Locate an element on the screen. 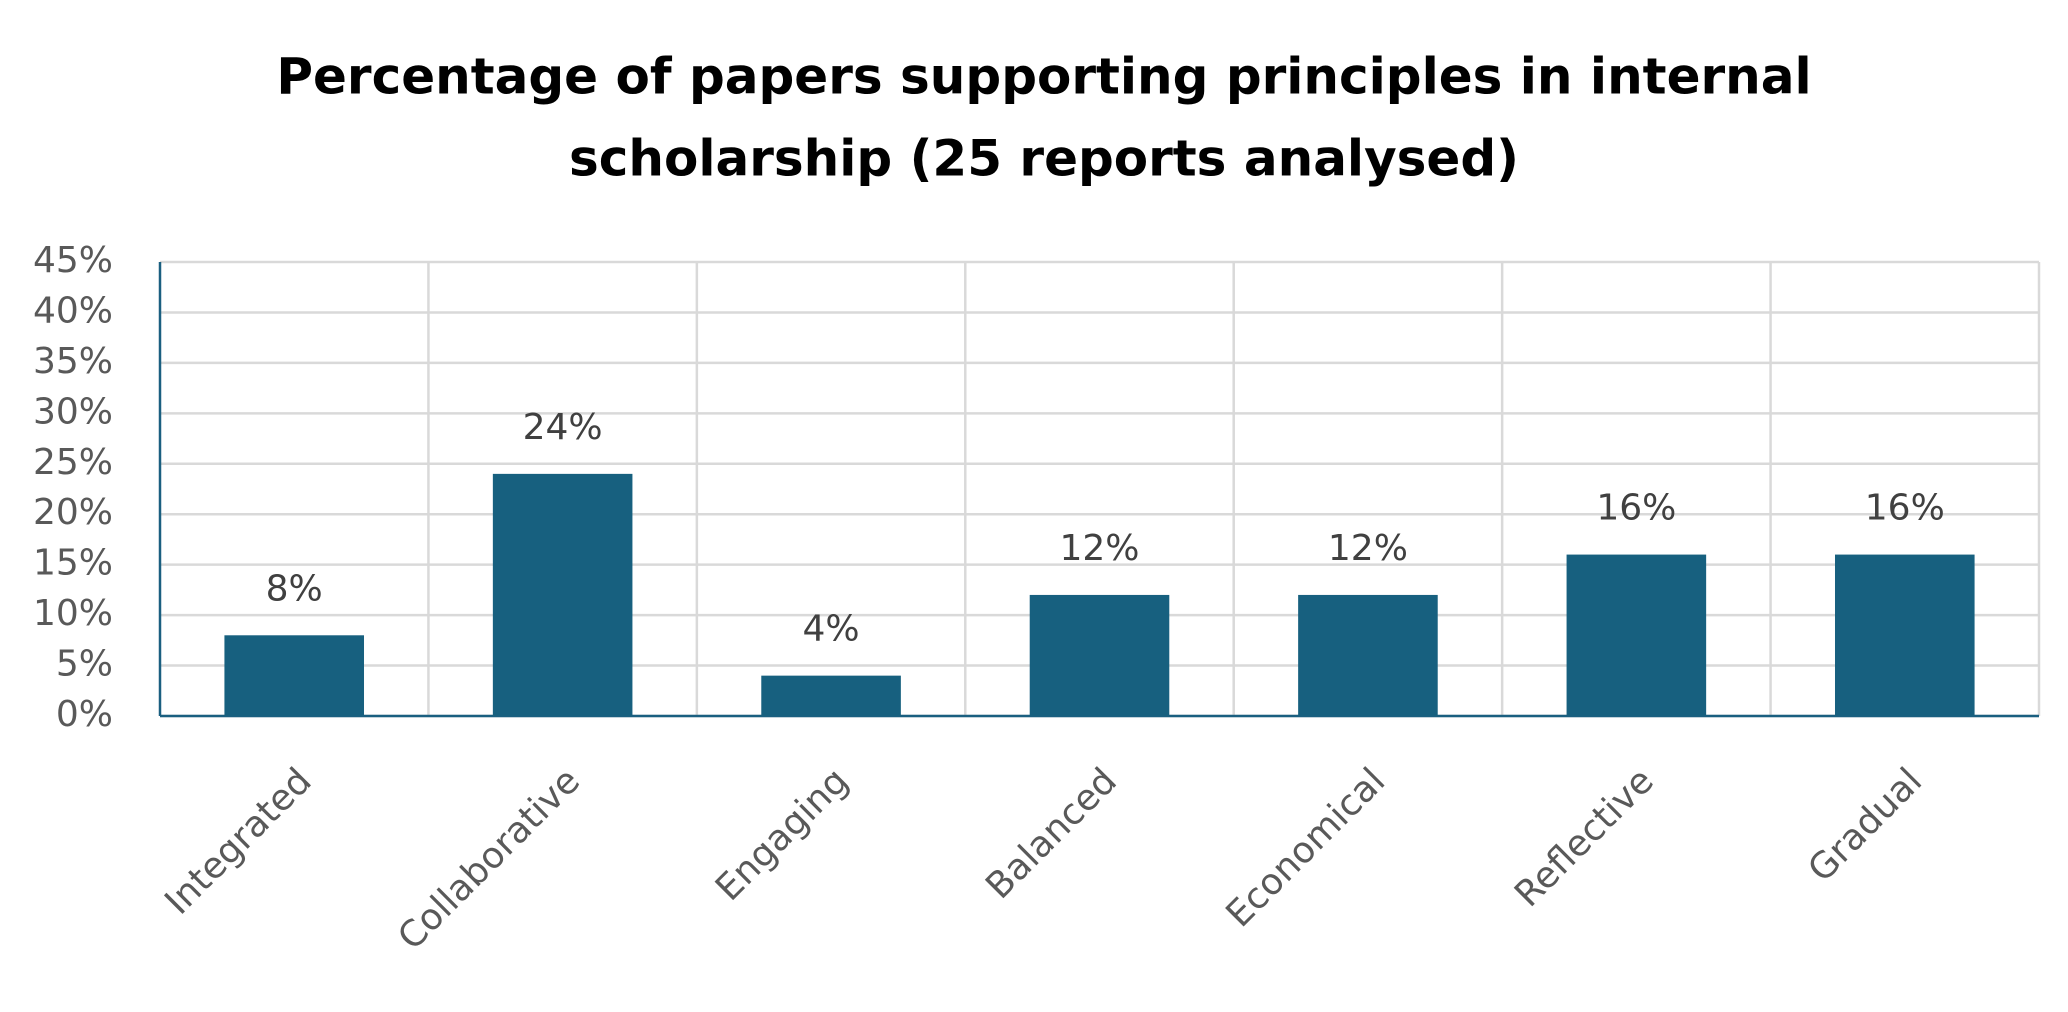  y-tick-label: 15% is located at coordinates (73, 563).